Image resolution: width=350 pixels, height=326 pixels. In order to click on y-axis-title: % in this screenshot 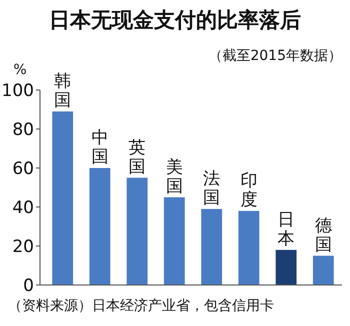, I will do `click(20, 70)`.